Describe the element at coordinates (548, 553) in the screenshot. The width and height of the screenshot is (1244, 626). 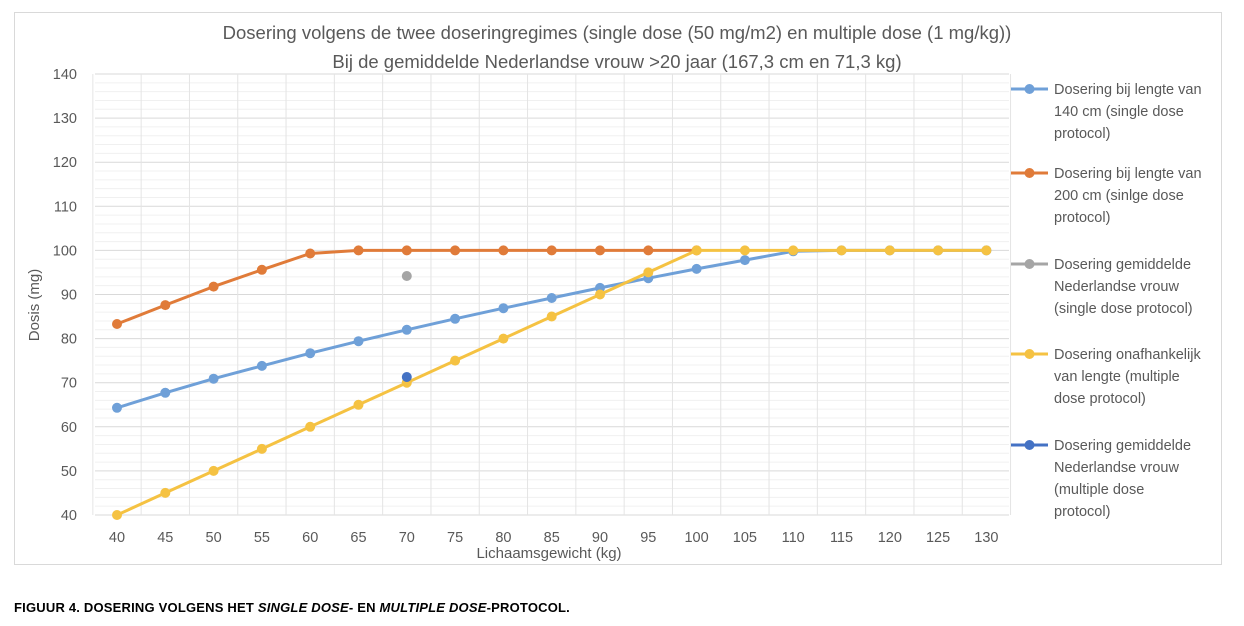
I see `x-axis-label: Lichaamsgewicht (kg)` at that location.